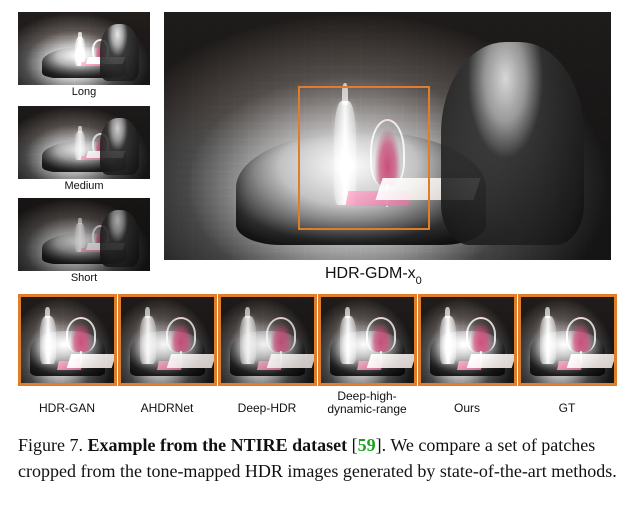 The image size is (640, 520). I want to click on caption-prefix: Figure 7., so click(53, 445).